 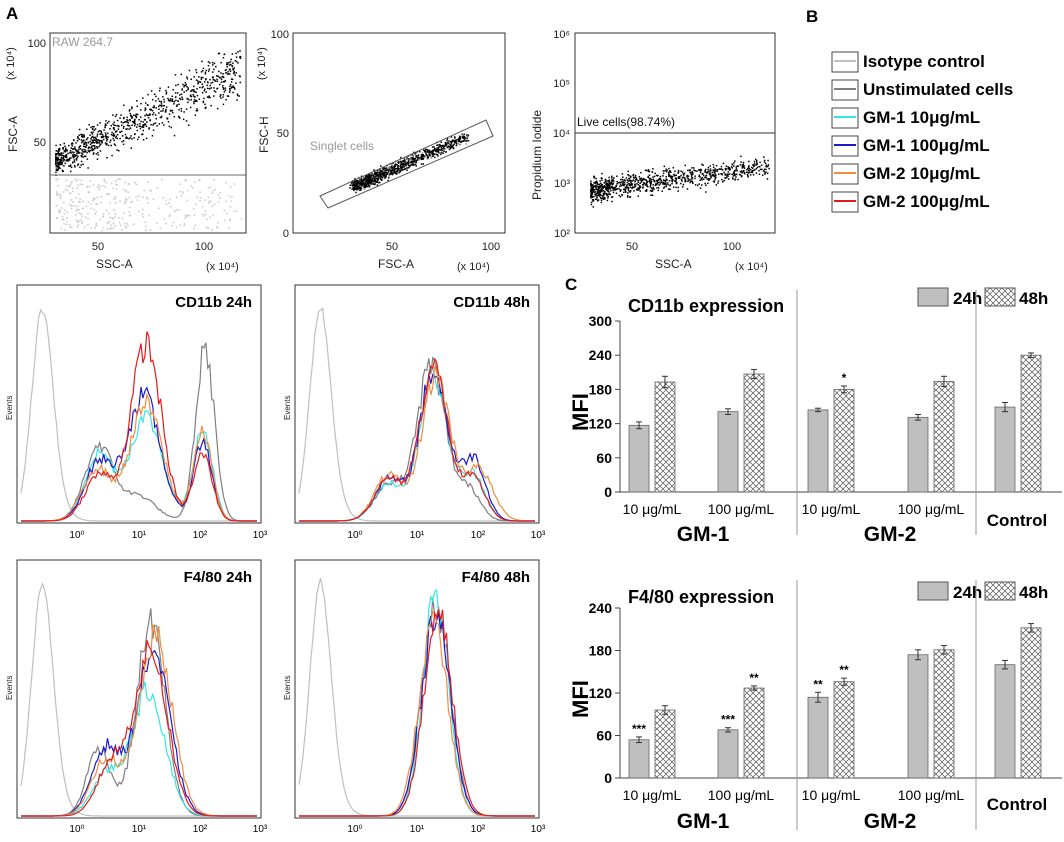 I want to click on histogram-ylabel: Events, so click(x=9, y=408).